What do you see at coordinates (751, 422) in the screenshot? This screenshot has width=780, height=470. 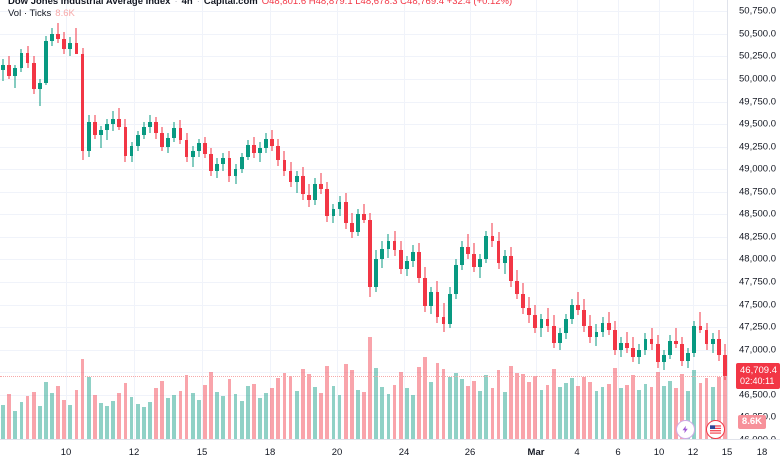 I see `volume-value-tag: 8.6K` at bounding box center [751, 422].